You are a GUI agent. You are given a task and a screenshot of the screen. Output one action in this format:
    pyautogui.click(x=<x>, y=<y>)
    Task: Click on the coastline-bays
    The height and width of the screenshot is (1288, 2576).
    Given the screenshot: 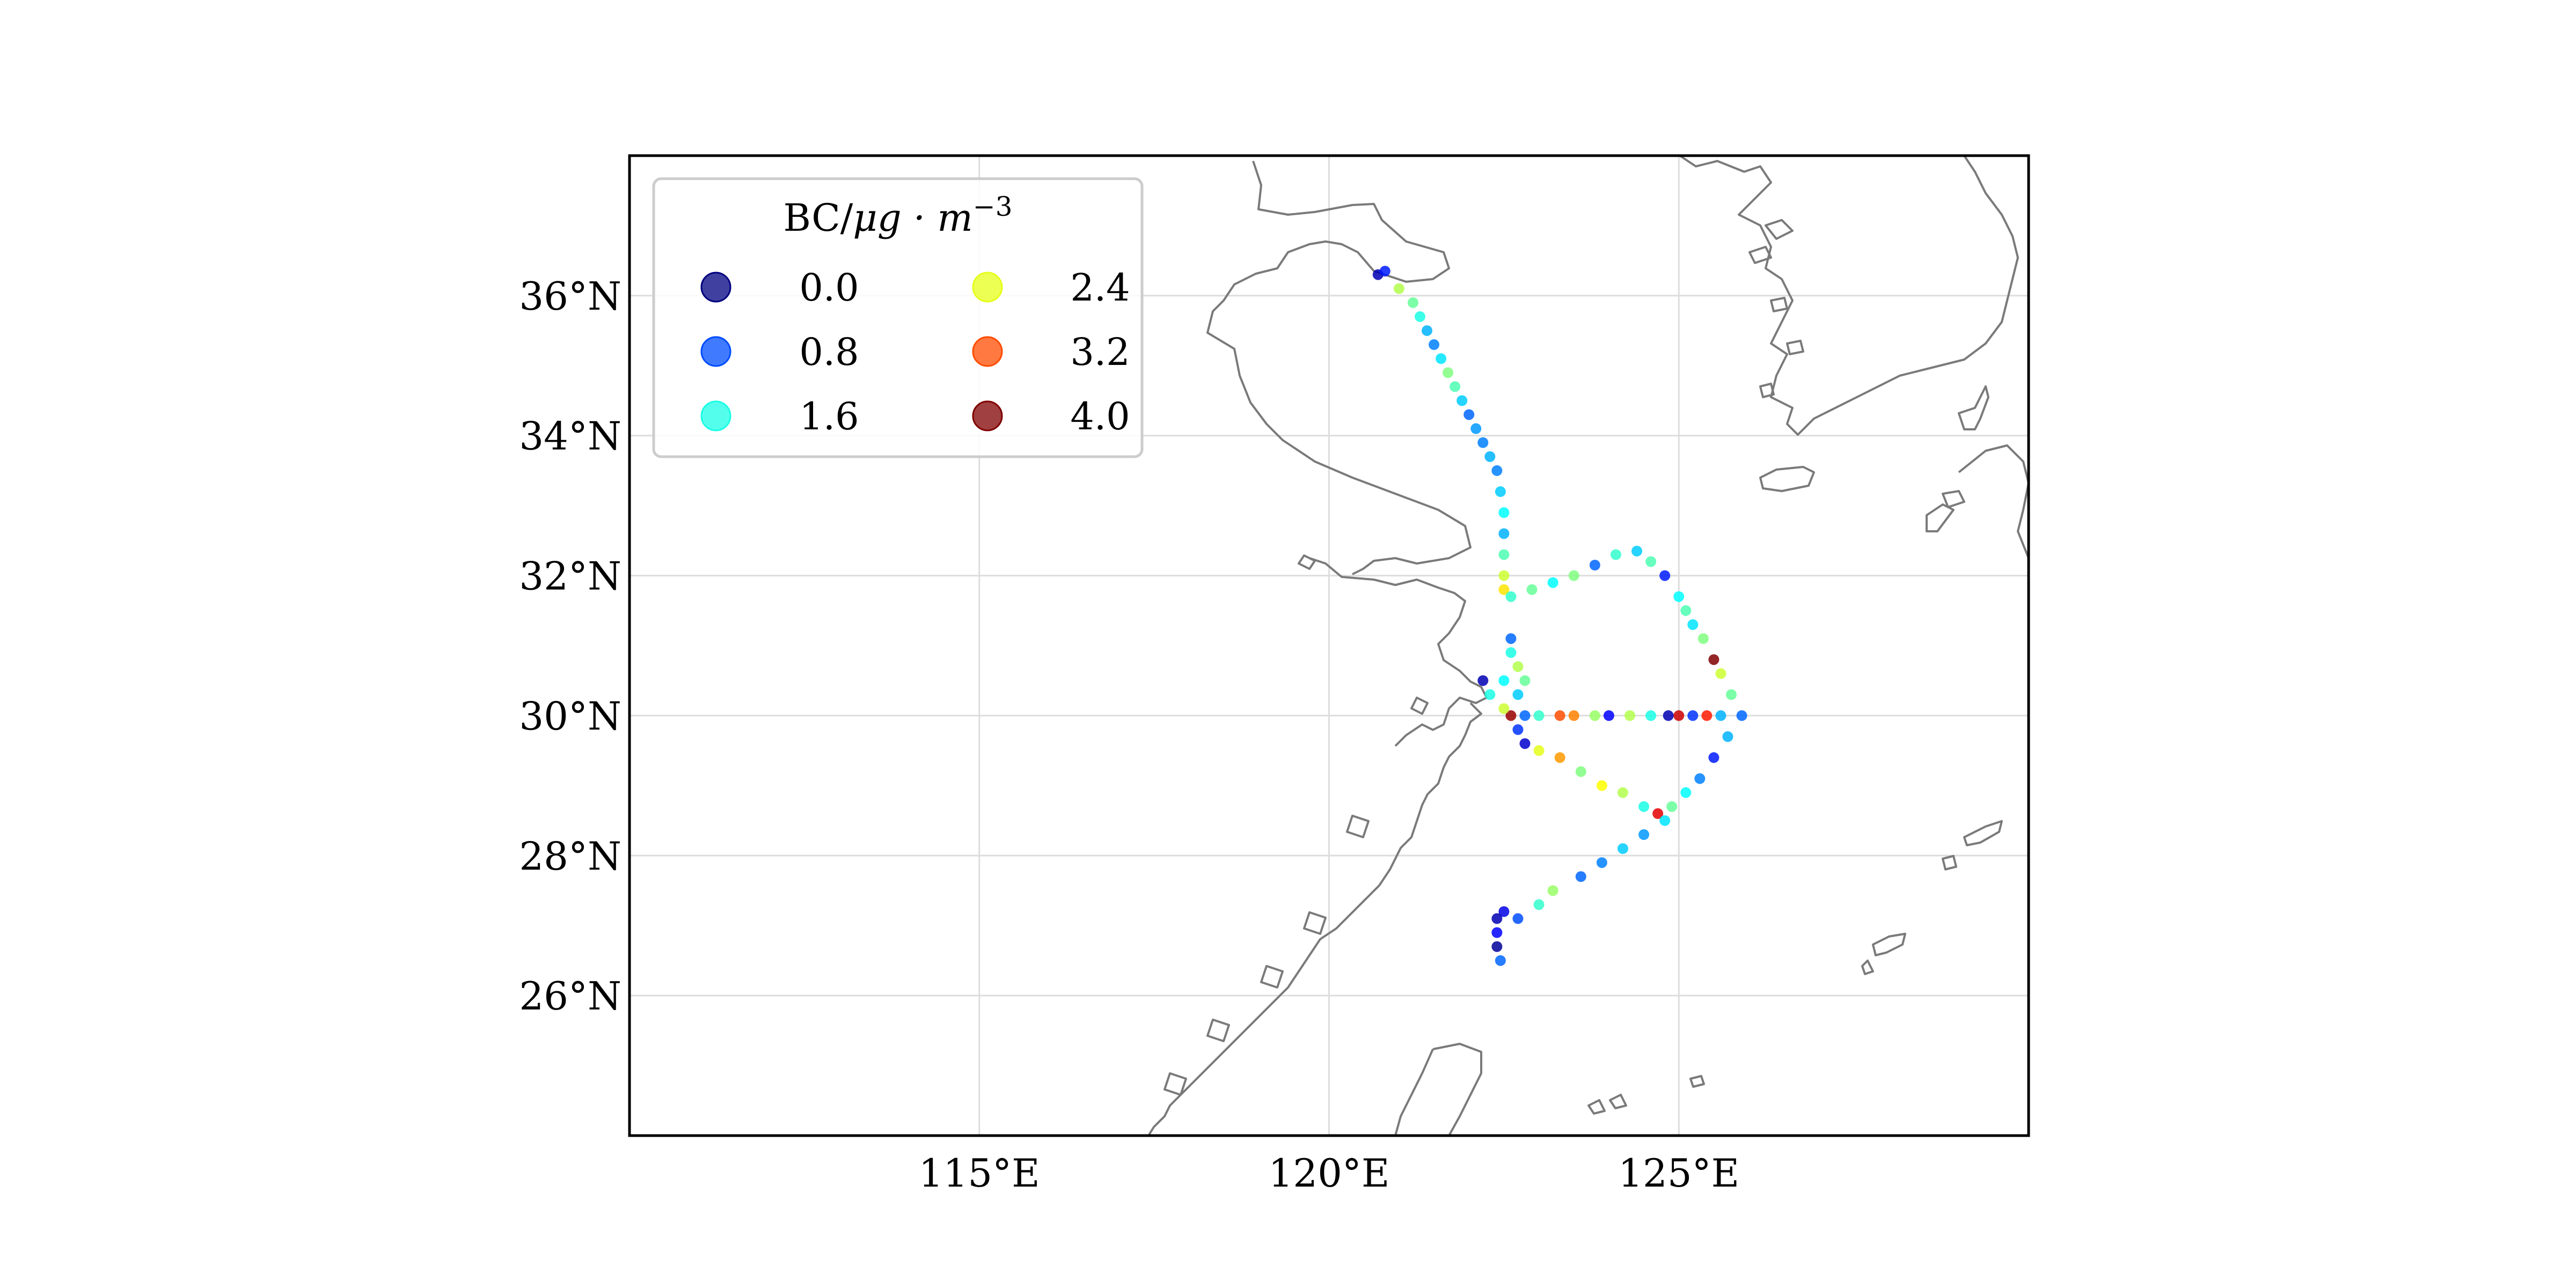 What is the action you would take?
    pyautogui.click(x=1296, y=825)
    